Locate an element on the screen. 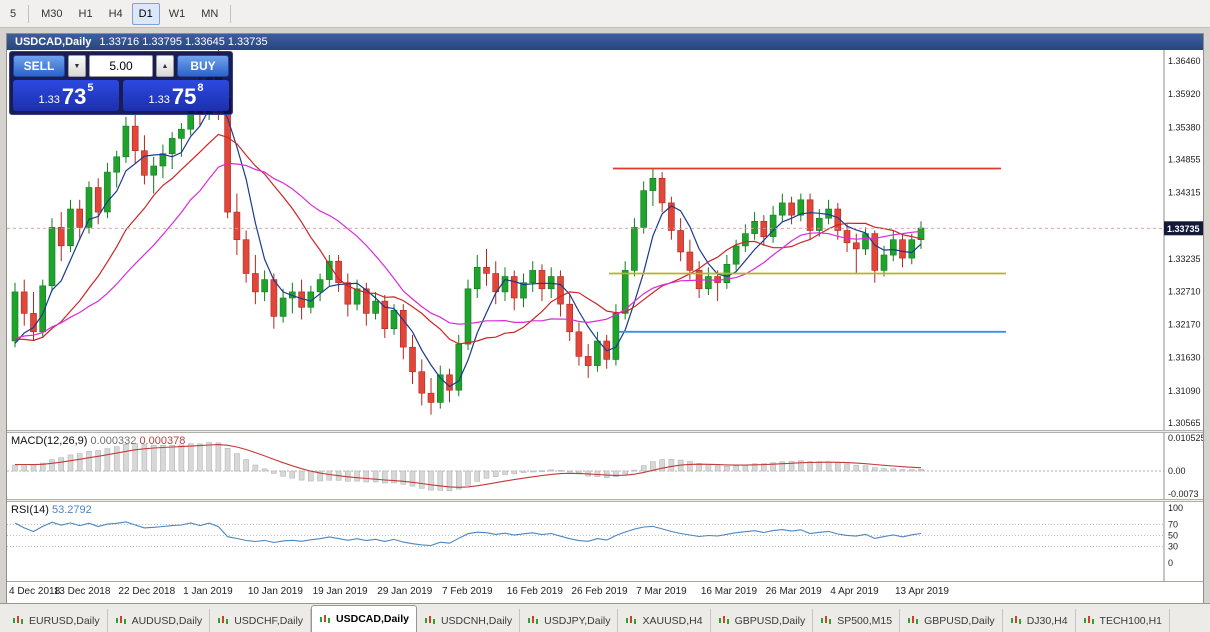 The height and width of the screenshot is (632, 1210). timeframe-button-5: 5 is located at coordinates (13, 13).